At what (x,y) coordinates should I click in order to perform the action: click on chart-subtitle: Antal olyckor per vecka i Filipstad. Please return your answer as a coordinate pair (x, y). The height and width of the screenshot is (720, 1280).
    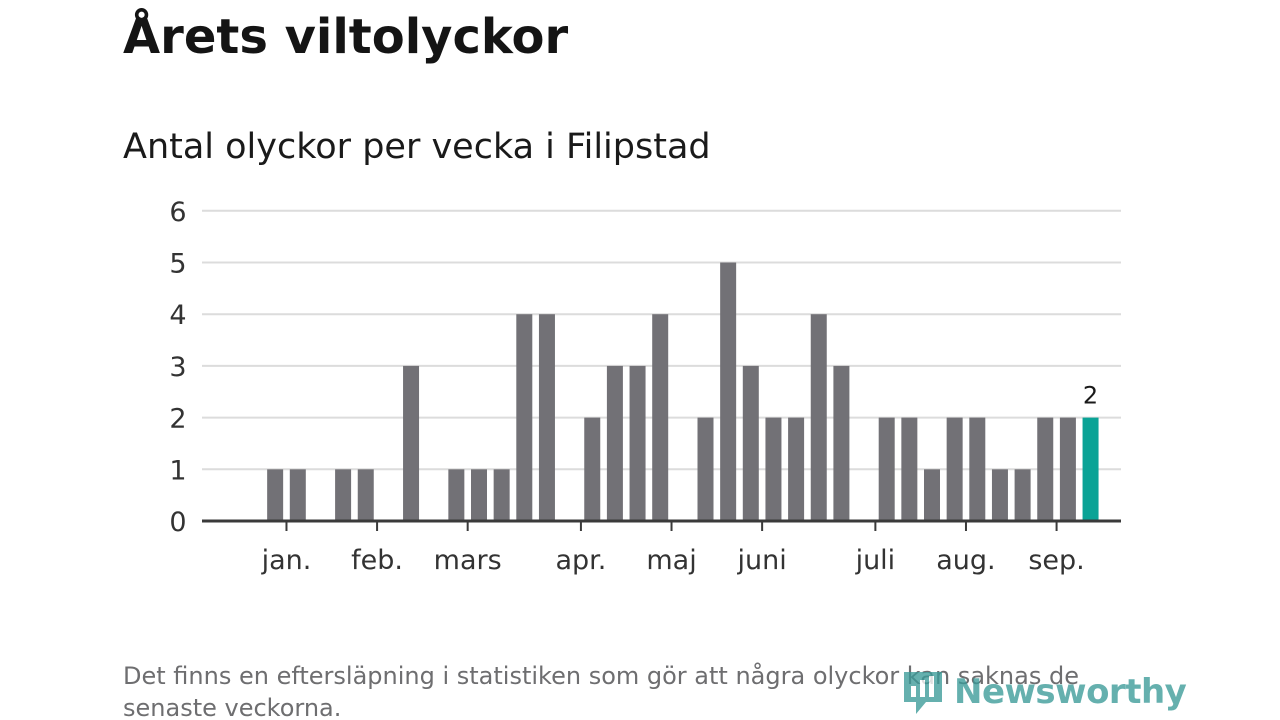
    Looking at the image, I should click on (417, 147).